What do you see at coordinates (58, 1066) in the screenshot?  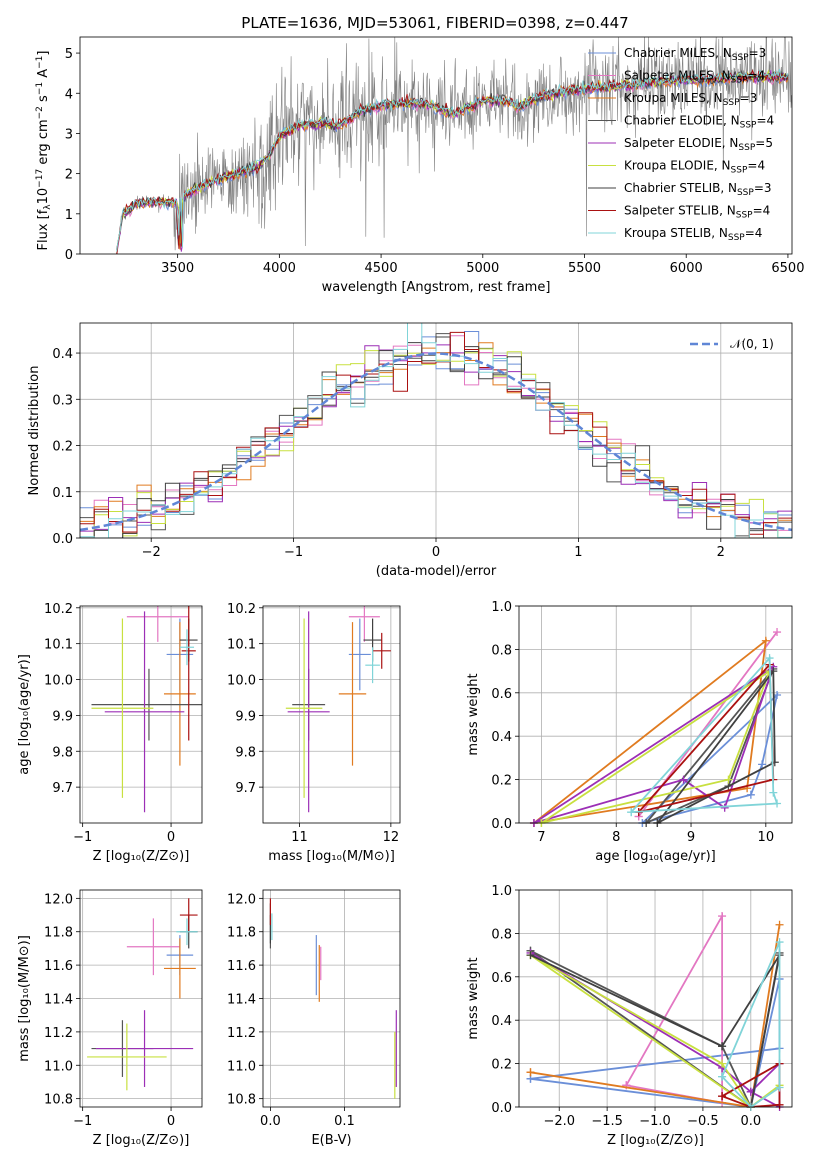 I see `y-tick-label: 11.0` at bounding box center [58, 1066].